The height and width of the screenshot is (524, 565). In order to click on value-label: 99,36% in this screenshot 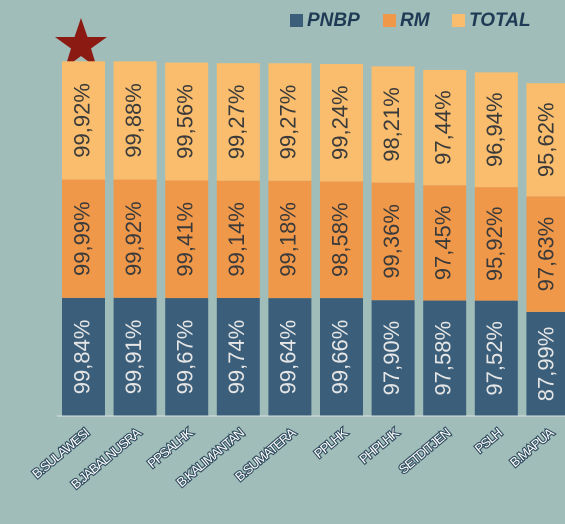, I will do `click(391, 241)`.